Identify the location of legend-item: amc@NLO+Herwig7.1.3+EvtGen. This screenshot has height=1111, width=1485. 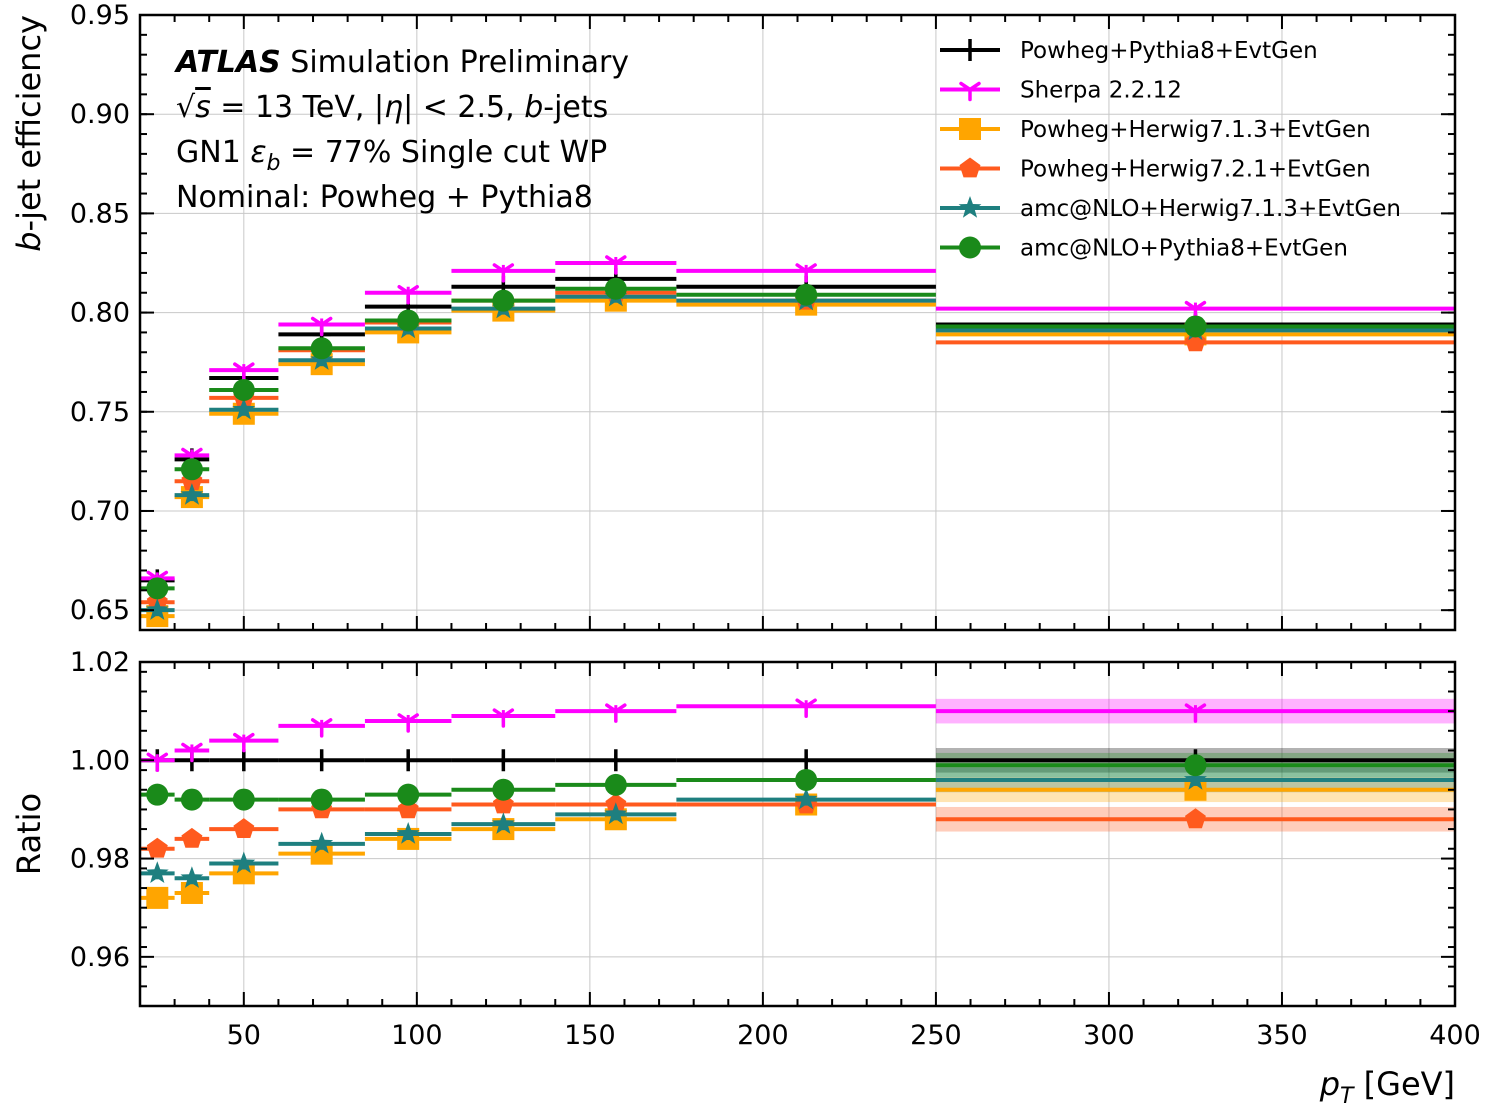
(1170, 209).